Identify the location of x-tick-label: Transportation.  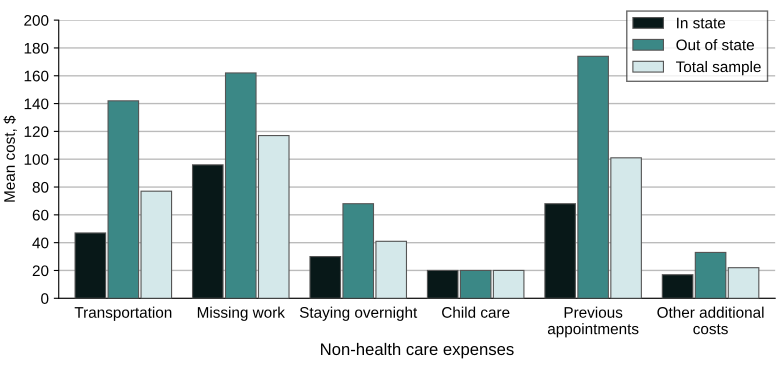
(123, 313).